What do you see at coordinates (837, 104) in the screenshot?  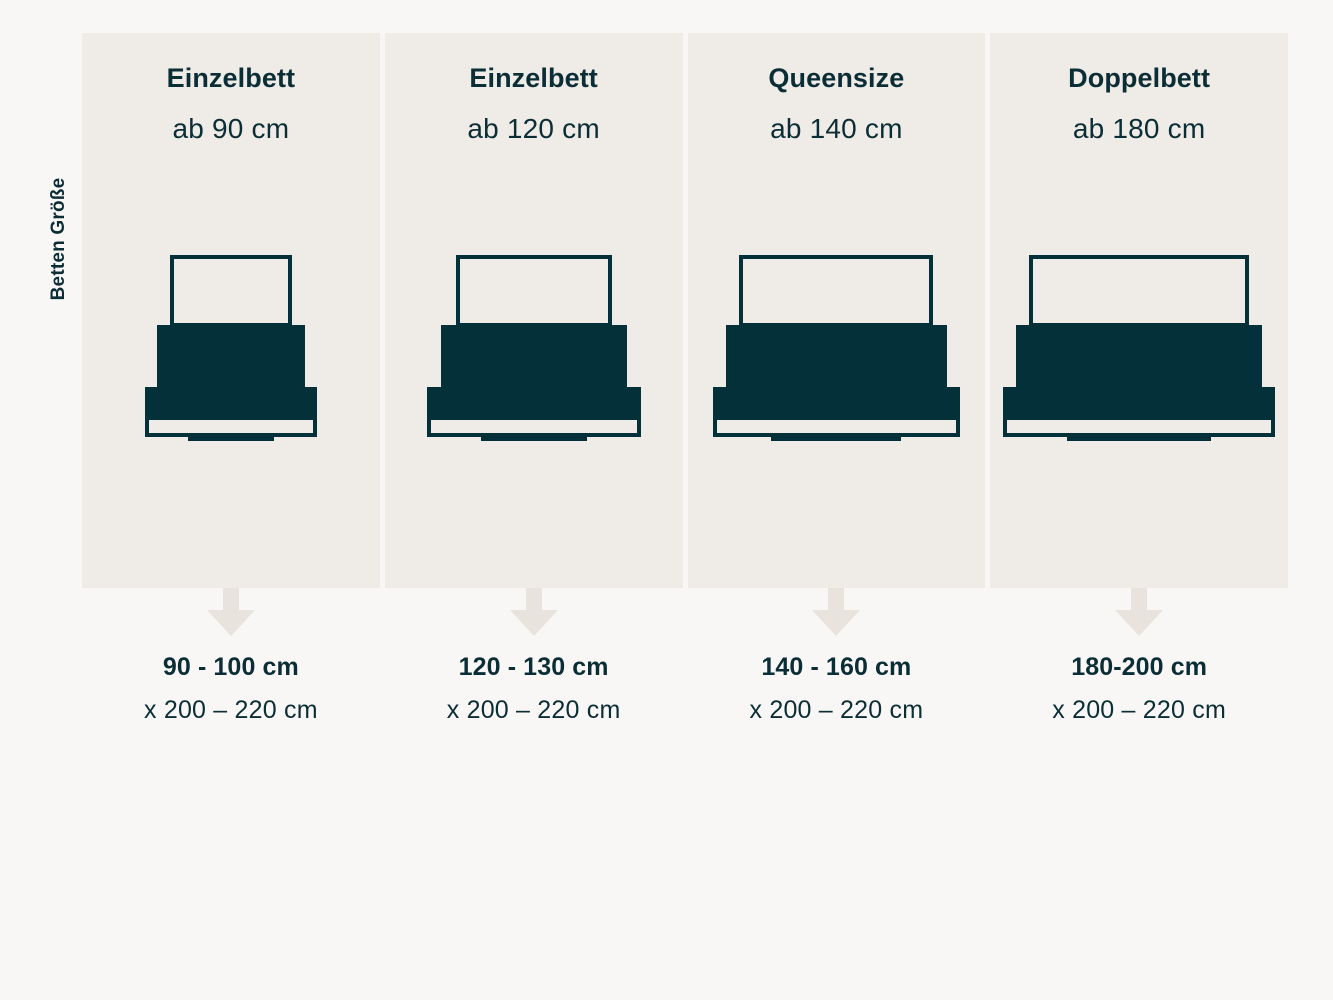 I see `panel-heading: Queensize ab 140 cm` at bounding box center [837, 104].